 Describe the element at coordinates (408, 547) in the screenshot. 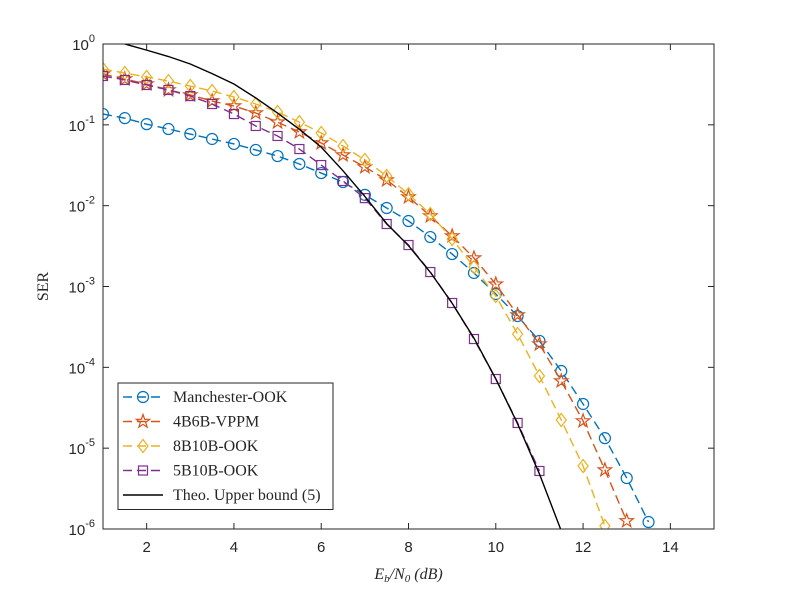

I see `x-tick-label: 8` at that location.